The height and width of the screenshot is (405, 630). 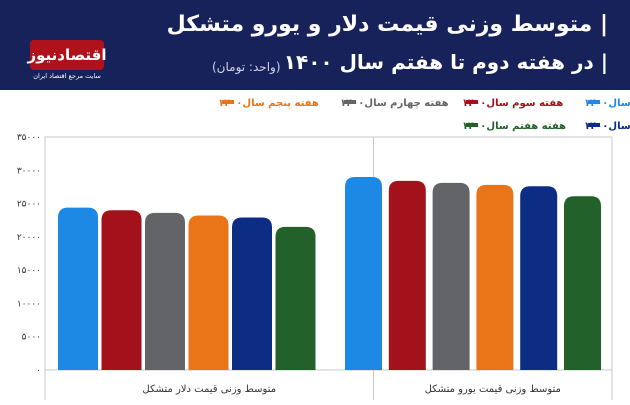 I want to click on legend-entry: هفته سوم سال۱۴۰۰, so click(x=512, y=103).